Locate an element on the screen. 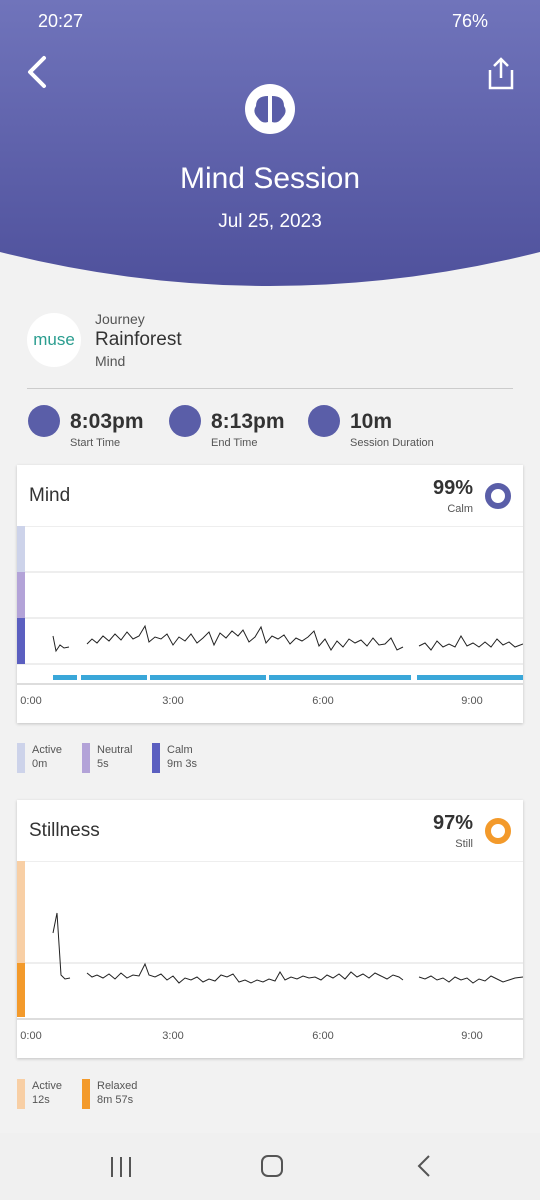 The height and width of the screenshot is (1200, 540). stat-value: 10m is located at coordinates (371, 421).